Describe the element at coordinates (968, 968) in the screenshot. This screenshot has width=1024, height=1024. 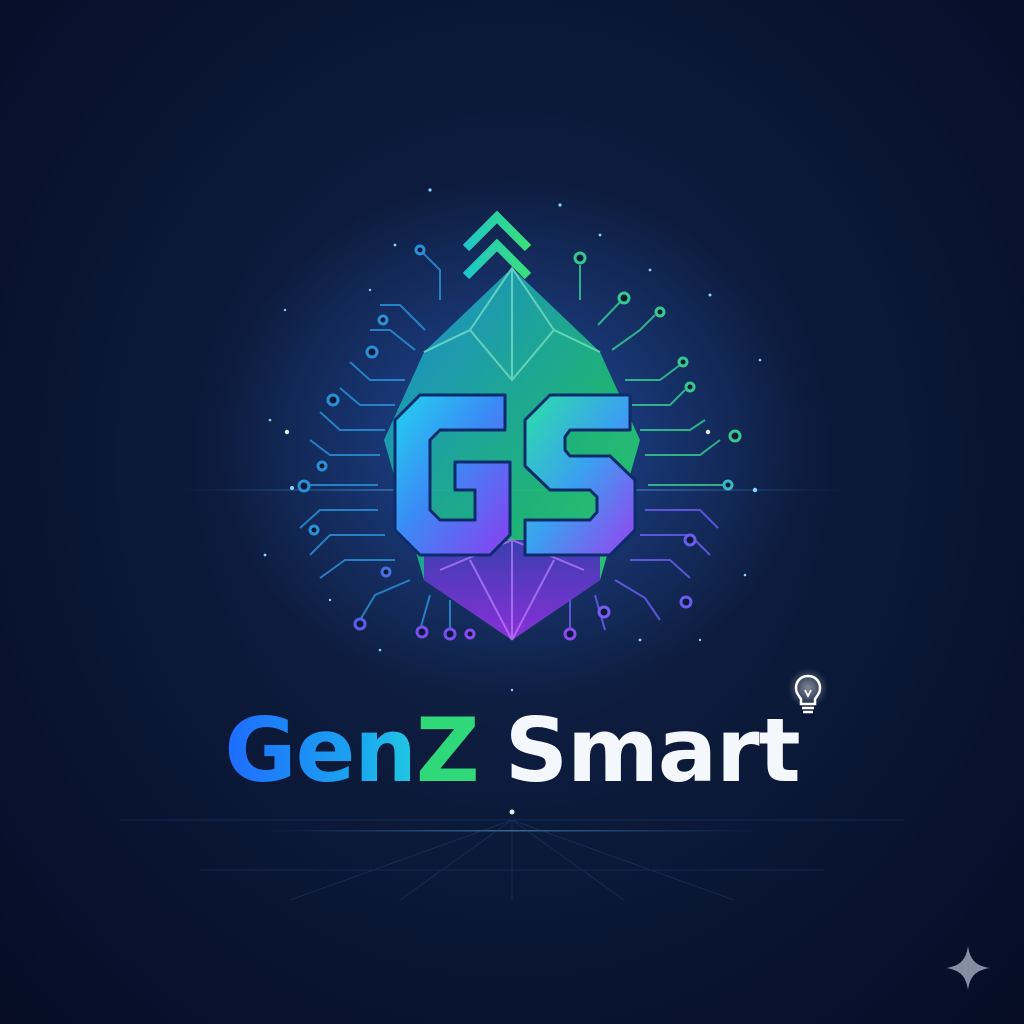
I see `sparkle-icon` at that location.